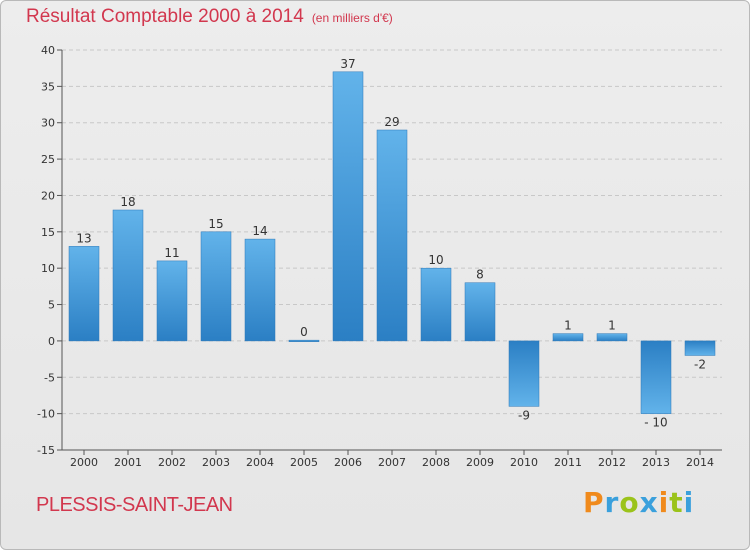 Image resolution: width=750 pixels, height=550 pixels. What do you see at coordinates (48, 123) in the screenshot?
I see `y-tick-label: 30` at bounding box center [48, 123].